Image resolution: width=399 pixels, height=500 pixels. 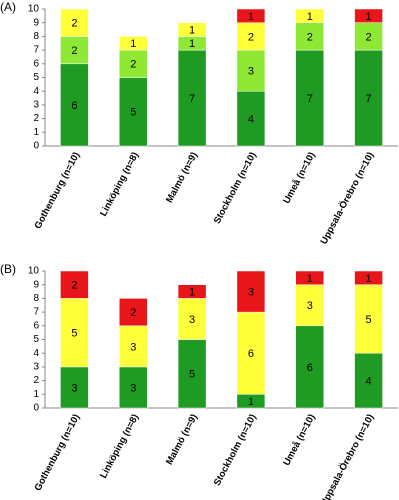 What do you see at coordinates (119, 446) in the screenshot?
I see `x-tick-label: Linköping (n=8)` at bounding box center [119, 446].